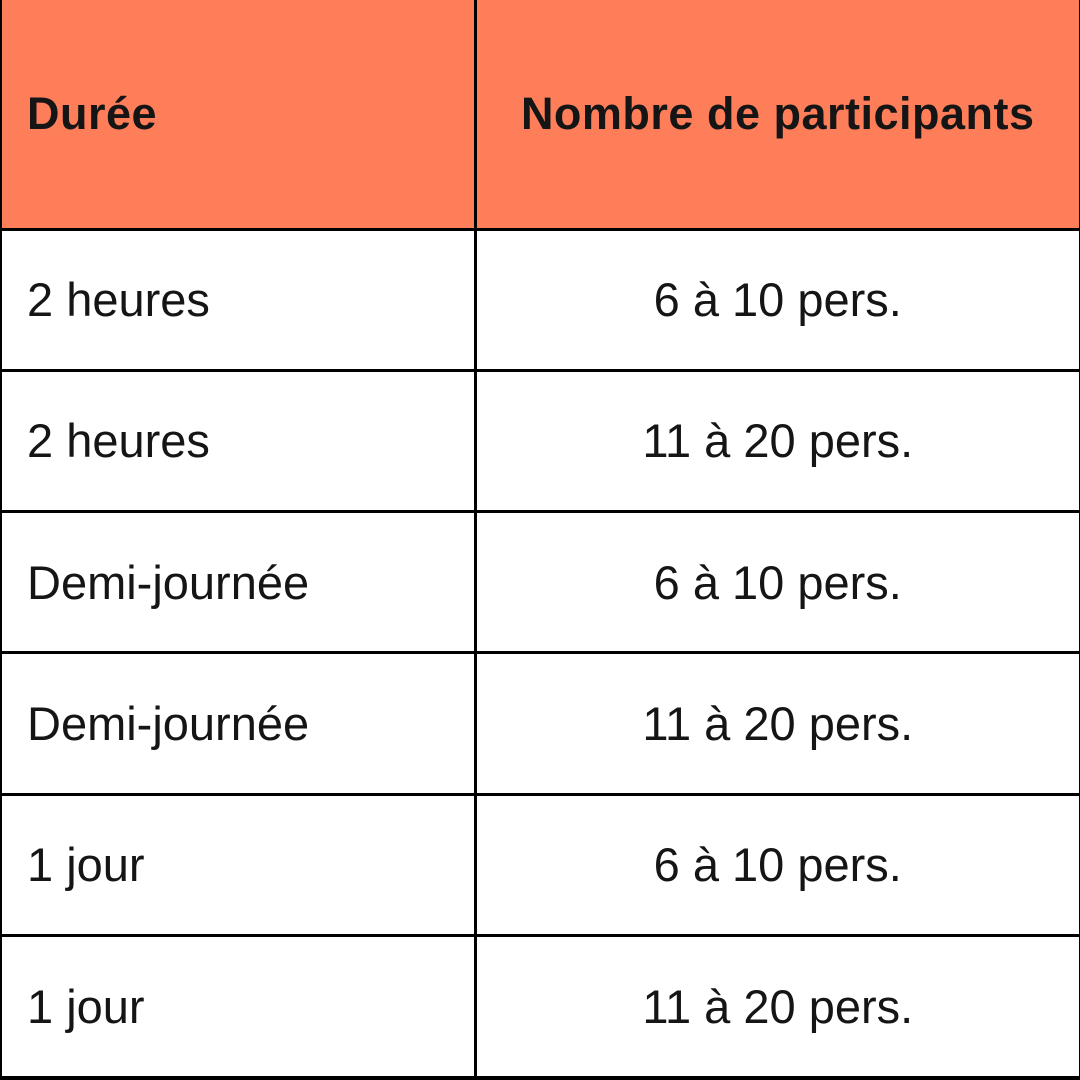  What do you see at coordinates (776, 115) in the screenshot?
I see `header-participants: Nombre de participants` at bounding box center [776, 115].